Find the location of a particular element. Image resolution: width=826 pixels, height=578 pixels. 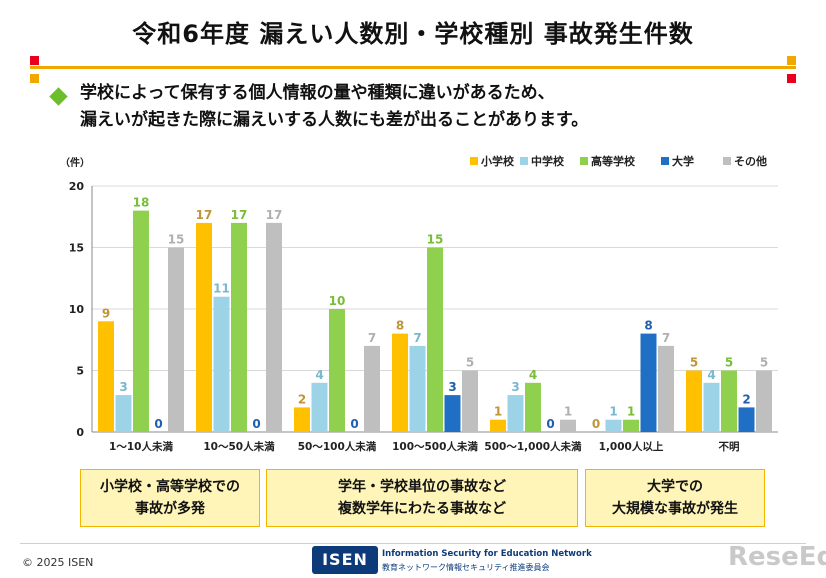

x-tick-label: 1,000人以上 is located at coordinates (631, 446).